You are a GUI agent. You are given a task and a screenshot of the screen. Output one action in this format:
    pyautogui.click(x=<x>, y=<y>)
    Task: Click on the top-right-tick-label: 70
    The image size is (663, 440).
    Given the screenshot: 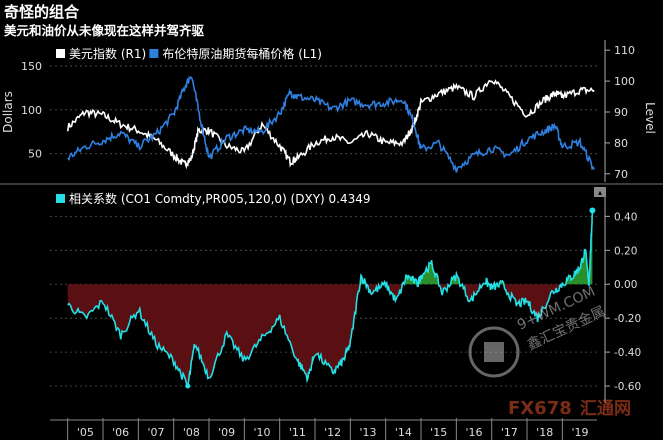 What is the action you would take?
    pyautogui.click(x=621, y=174)
    